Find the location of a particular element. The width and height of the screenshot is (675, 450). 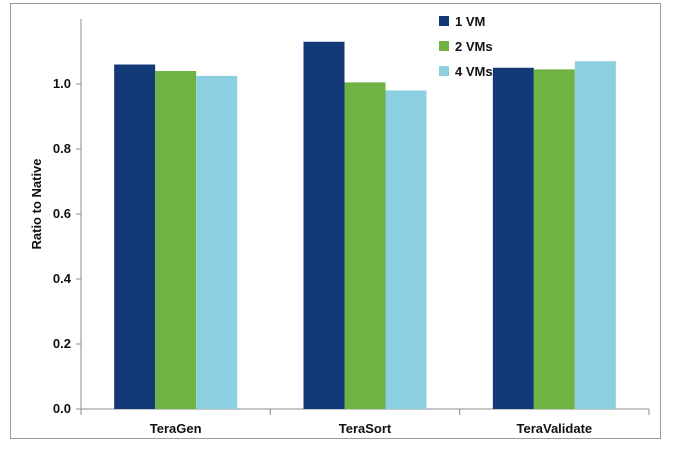

y-tick-label: 0.4 is located at coordinates (62, 278).